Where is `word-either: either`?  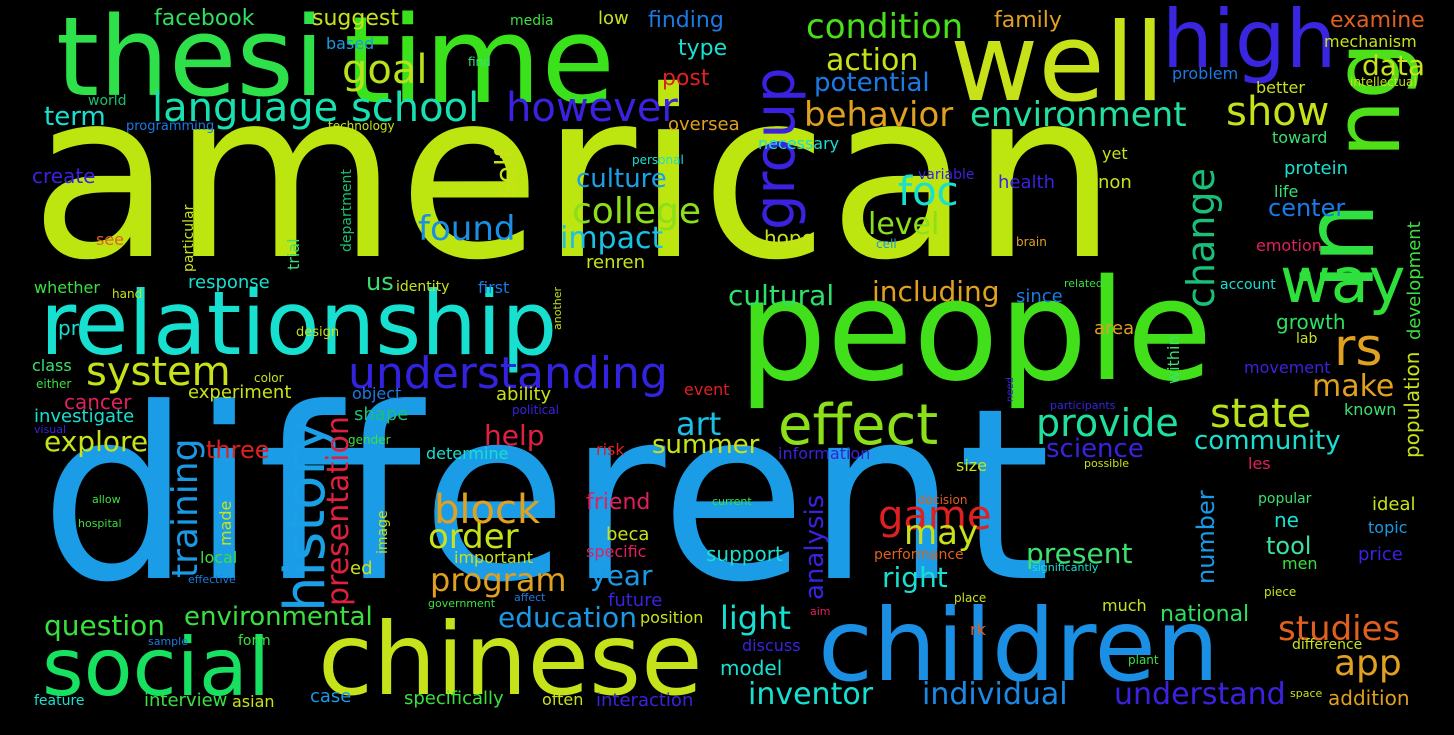 word-either: either is located at coordinates (54, 384).